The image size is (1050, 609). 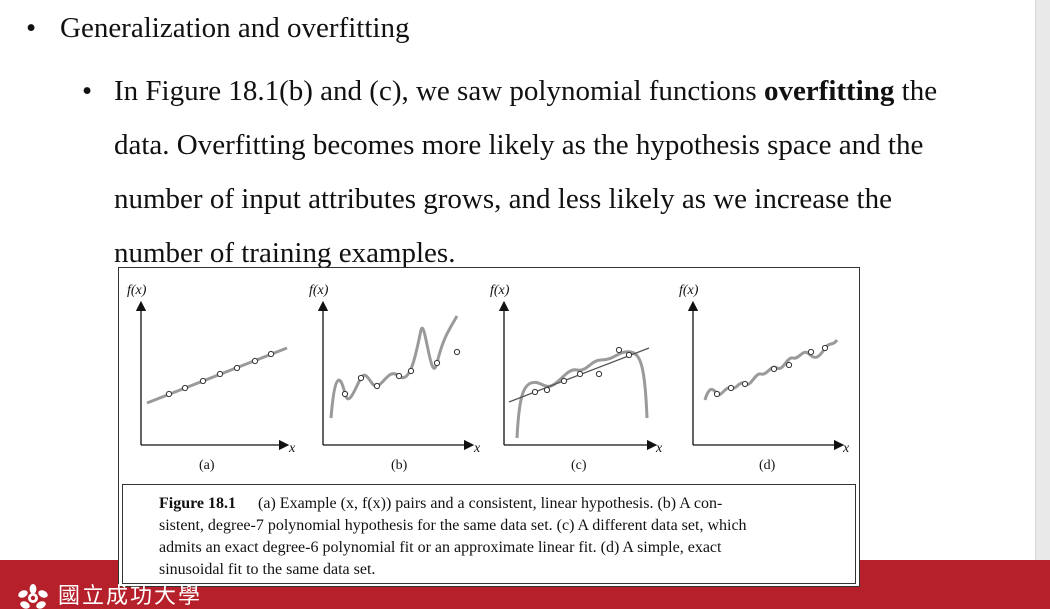 I want to click on panel-a-label: (a), so click(x=207, y=465).